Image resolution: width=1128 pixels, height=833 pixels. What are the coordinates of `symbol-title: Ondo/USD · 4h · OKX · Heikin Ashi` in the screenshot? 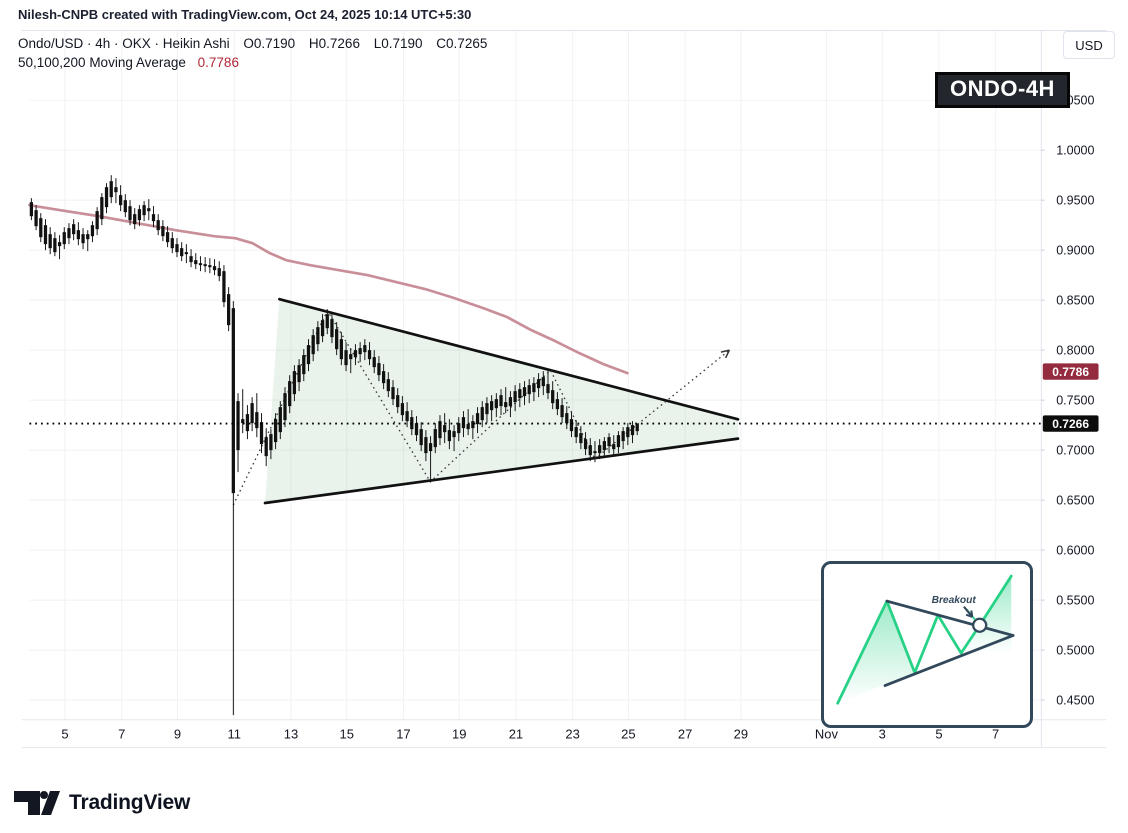 It's located at (124, 43).